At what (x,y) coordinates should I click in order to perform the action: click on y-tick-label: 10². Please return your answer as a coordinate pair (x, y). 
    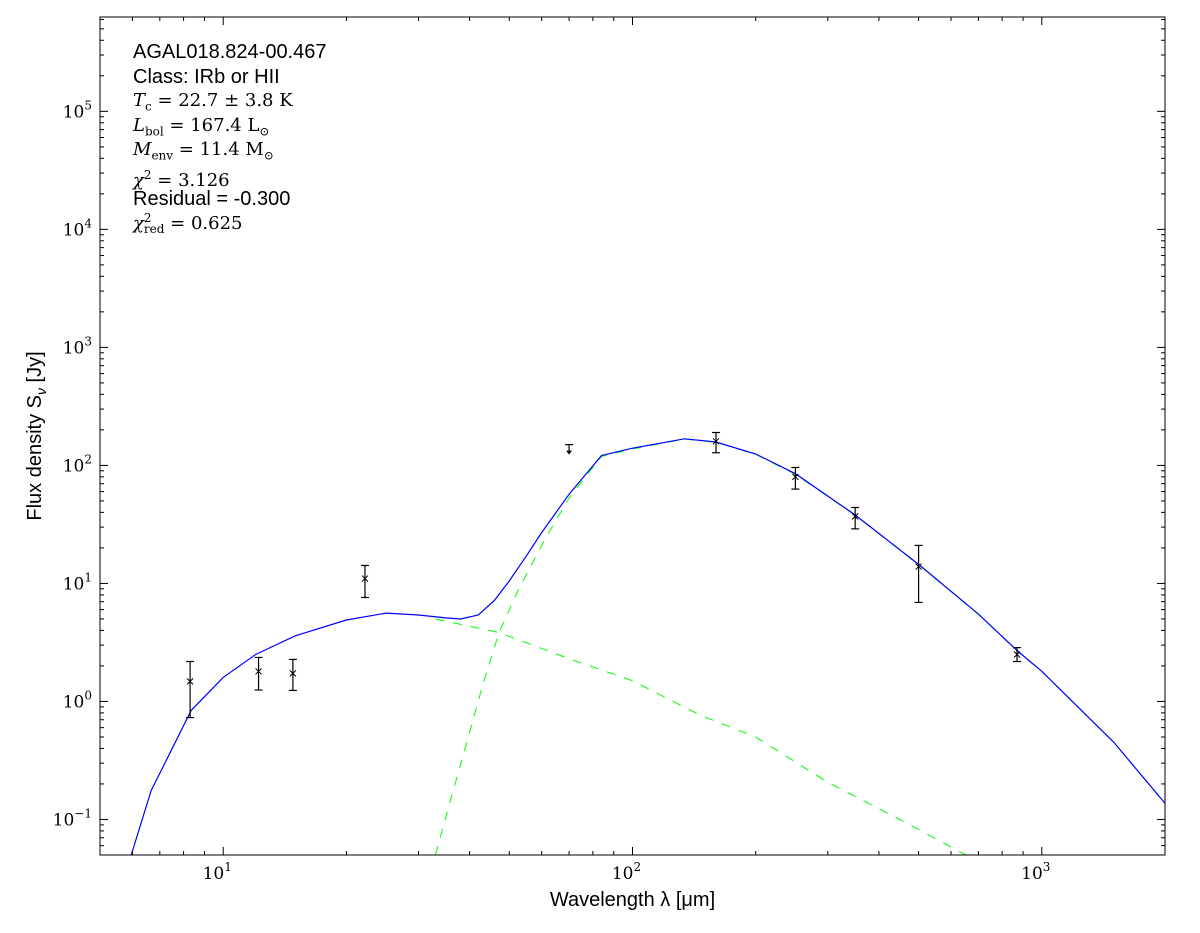
    Looking at the image, I should click on (77, 464).